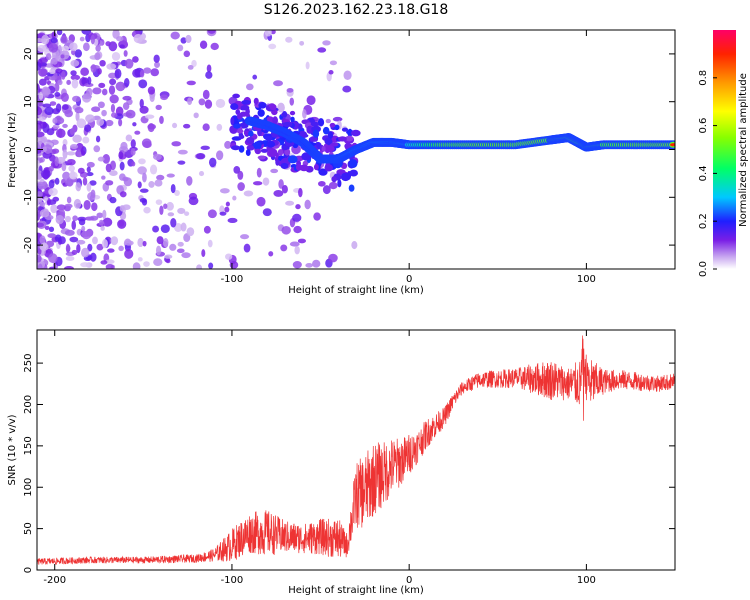  What do you see at coordinates (28, 54) in the screenshot?
I see `y-tick-label: 20` at bounding box center [28, 54].